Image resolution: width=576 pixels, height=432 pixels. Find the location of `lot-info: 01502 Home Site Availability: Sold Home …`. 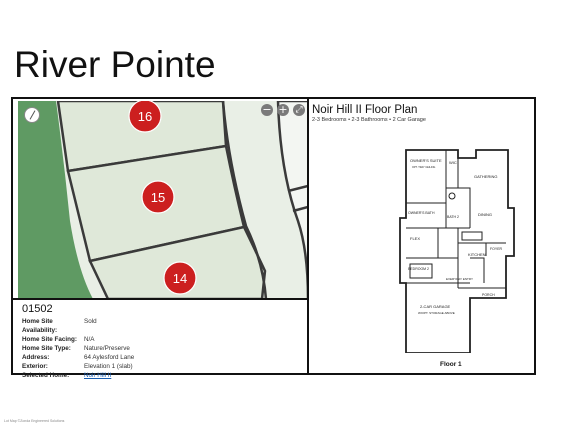

lot-info: 01502 Home Site Availability: Sold Home … is located at coordinates (162, 341).